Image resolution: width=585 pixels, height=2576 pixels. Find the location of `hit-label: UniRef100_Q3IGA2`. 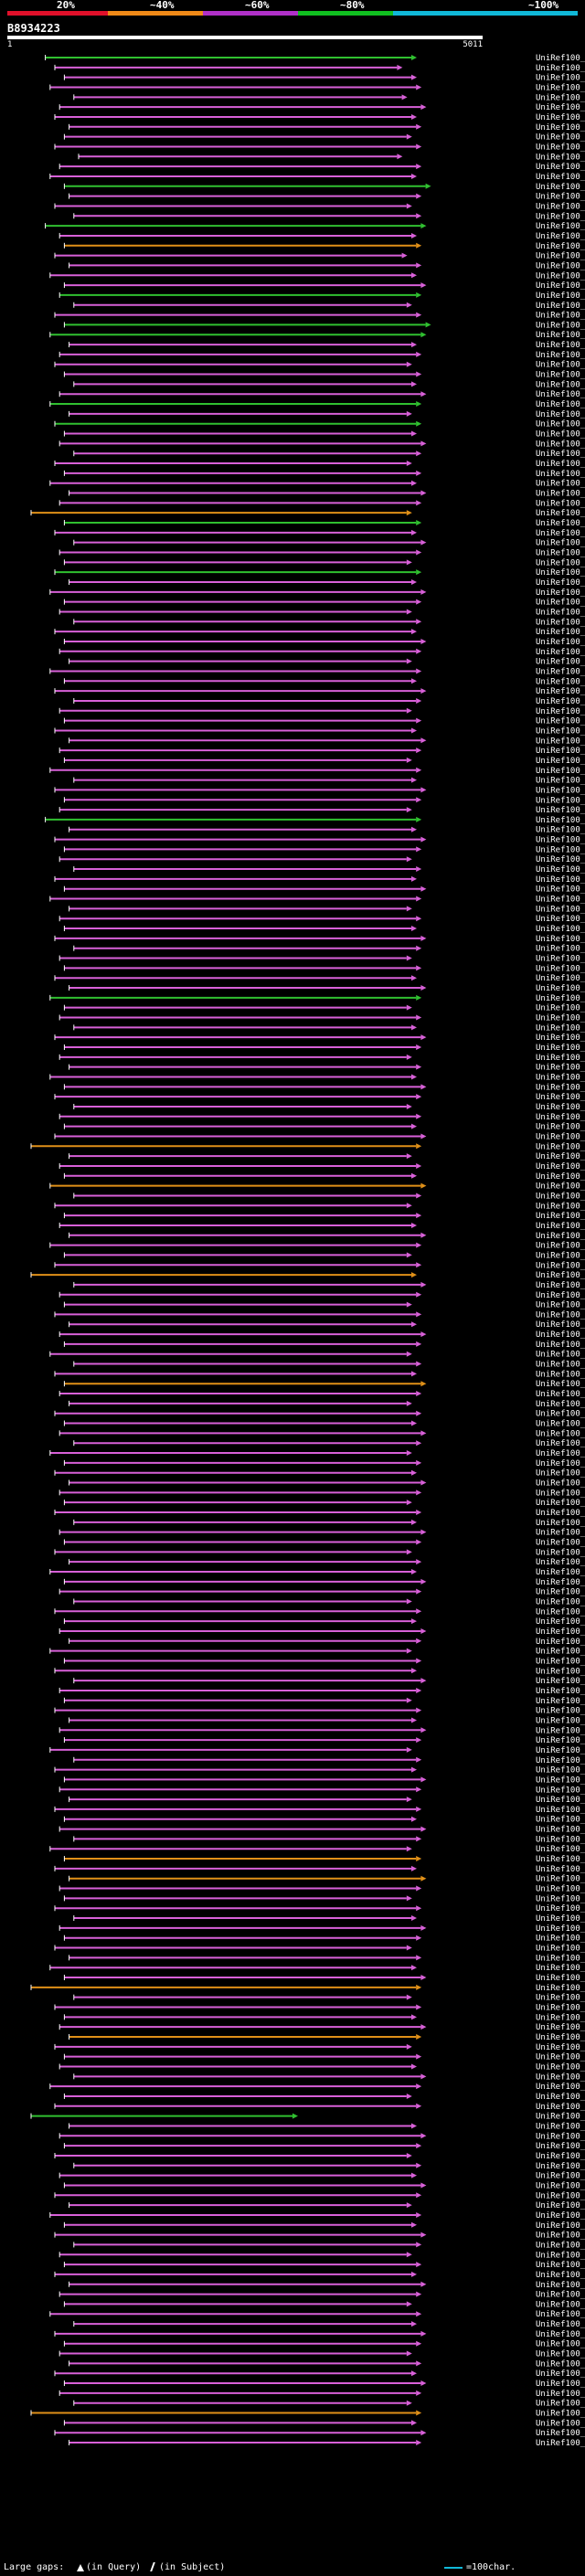

hit-label: UniRef100_Q3IGA2 is located at coordinates (561, 1750).